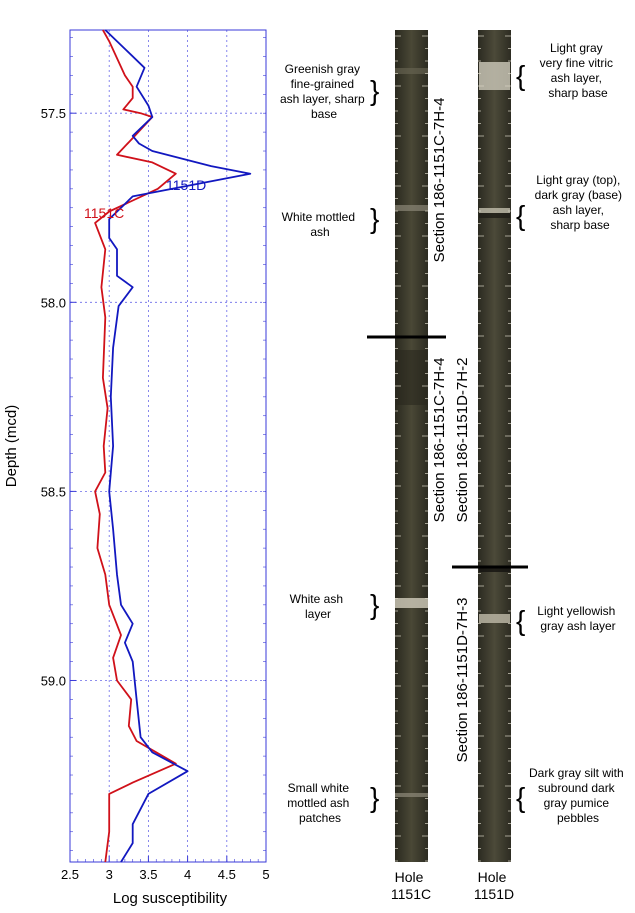 The width and height of the screenshot is (635, 913). What do you see at coordinates (576, 773) in the screenshot?
I see `annotation-line: Dark gray silt with` at bounding box center [576, 773].